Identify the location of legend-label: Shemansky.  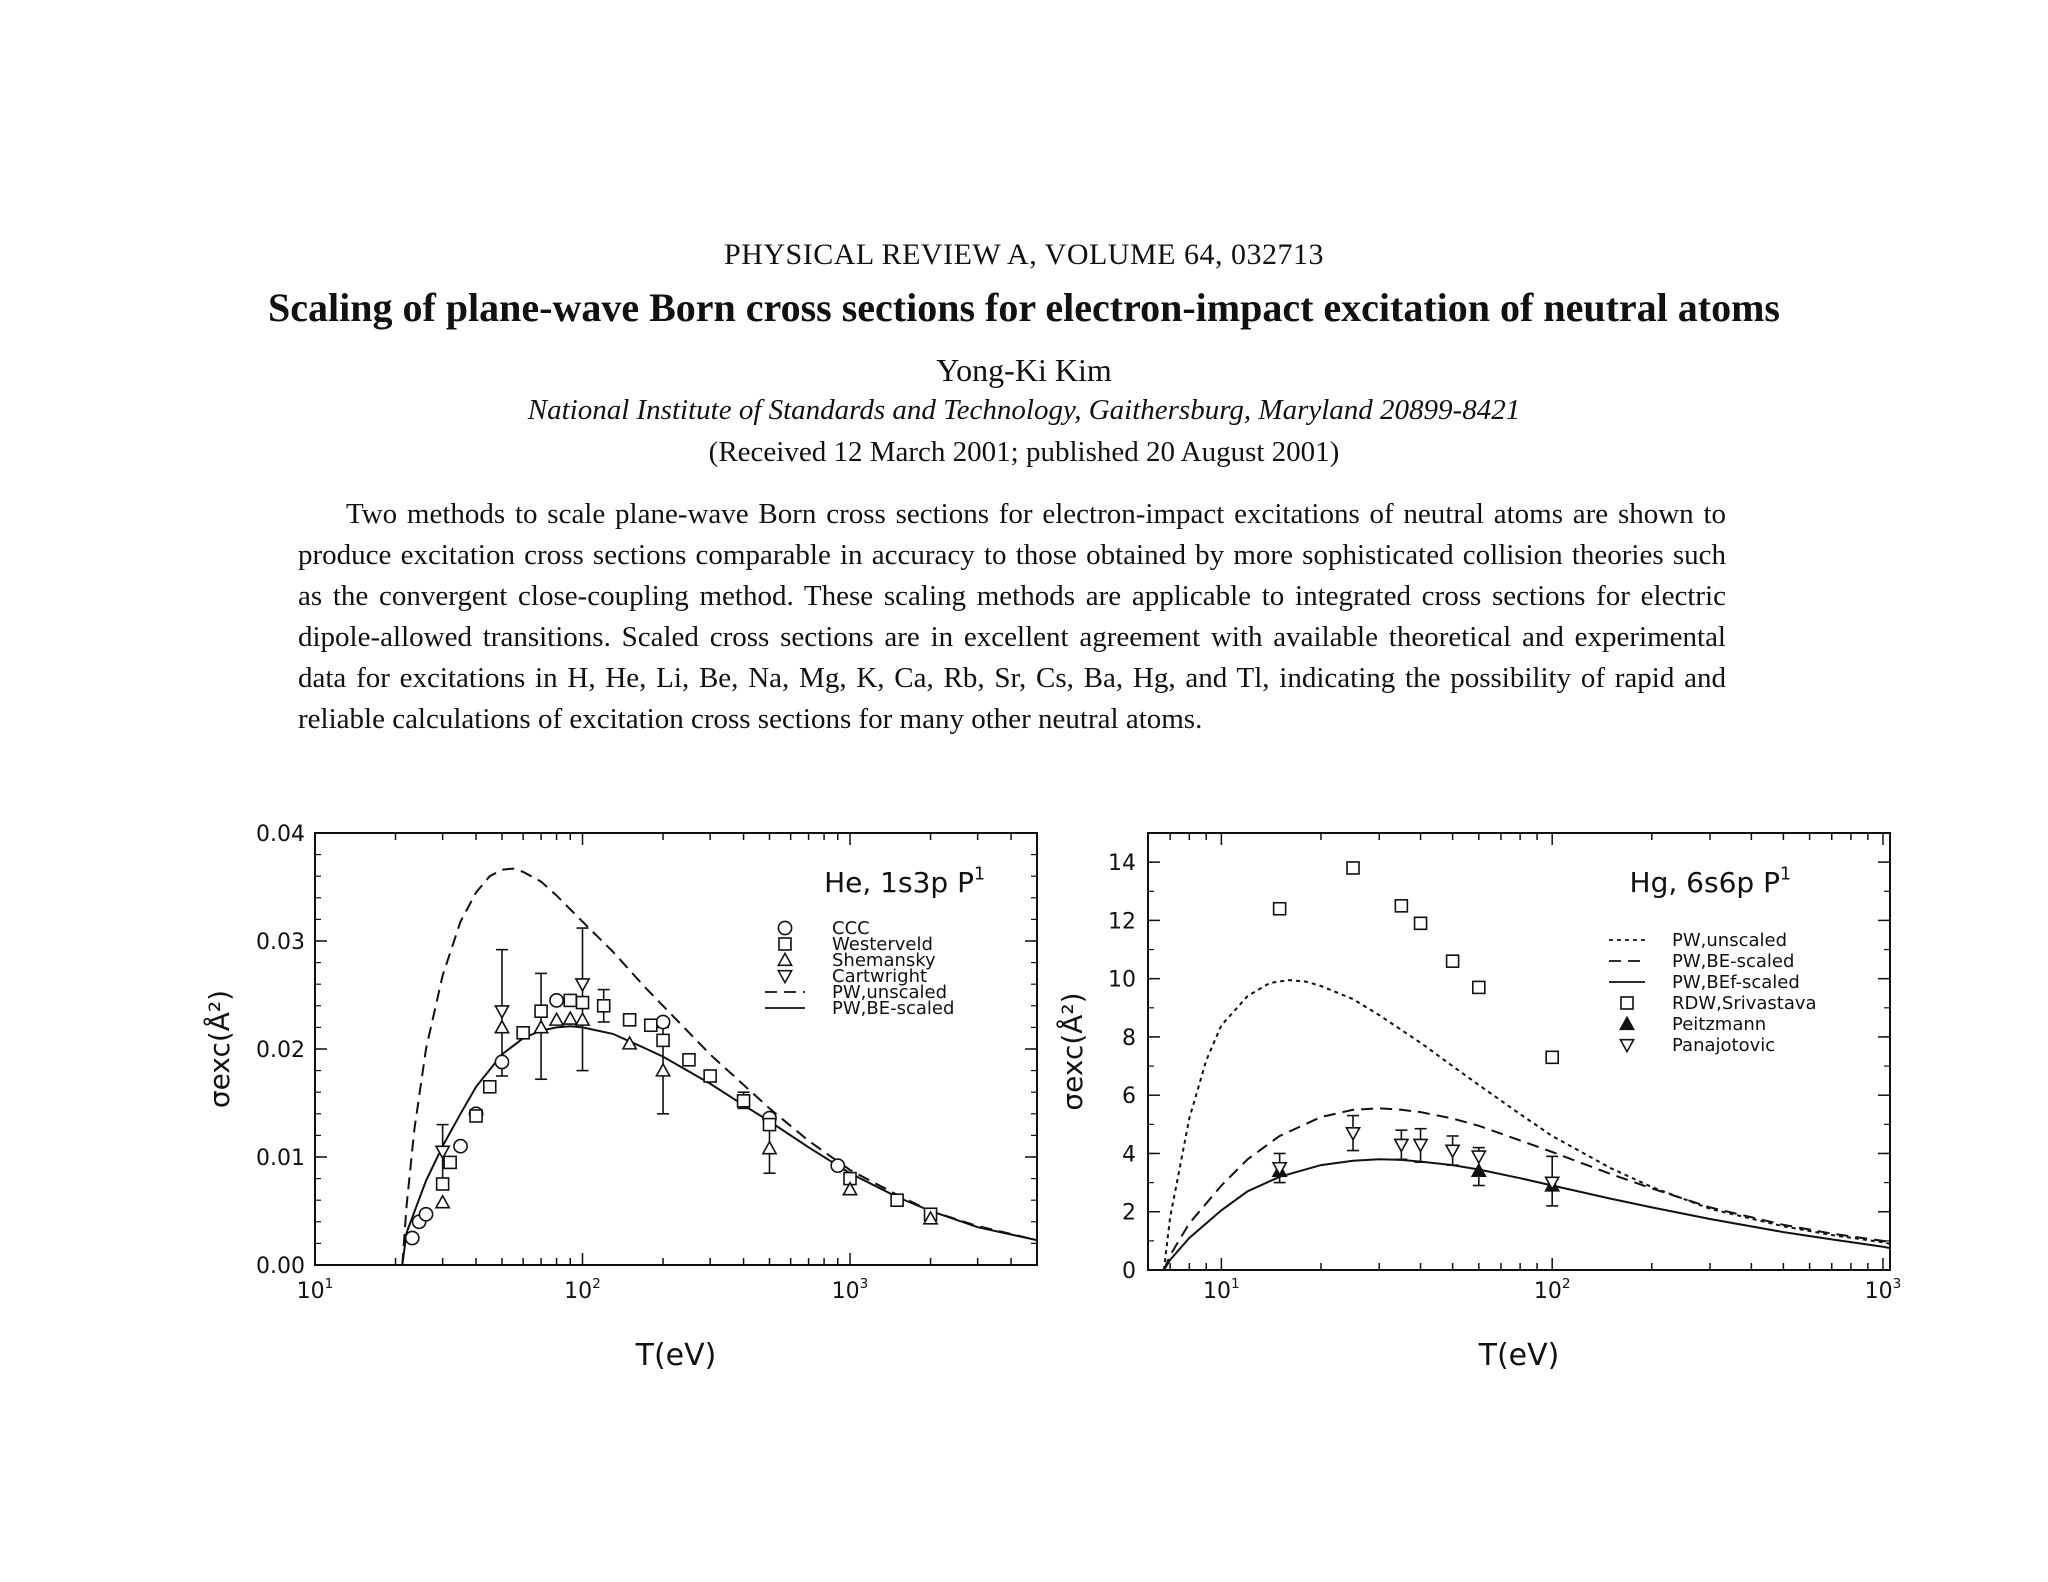
(884, 960).